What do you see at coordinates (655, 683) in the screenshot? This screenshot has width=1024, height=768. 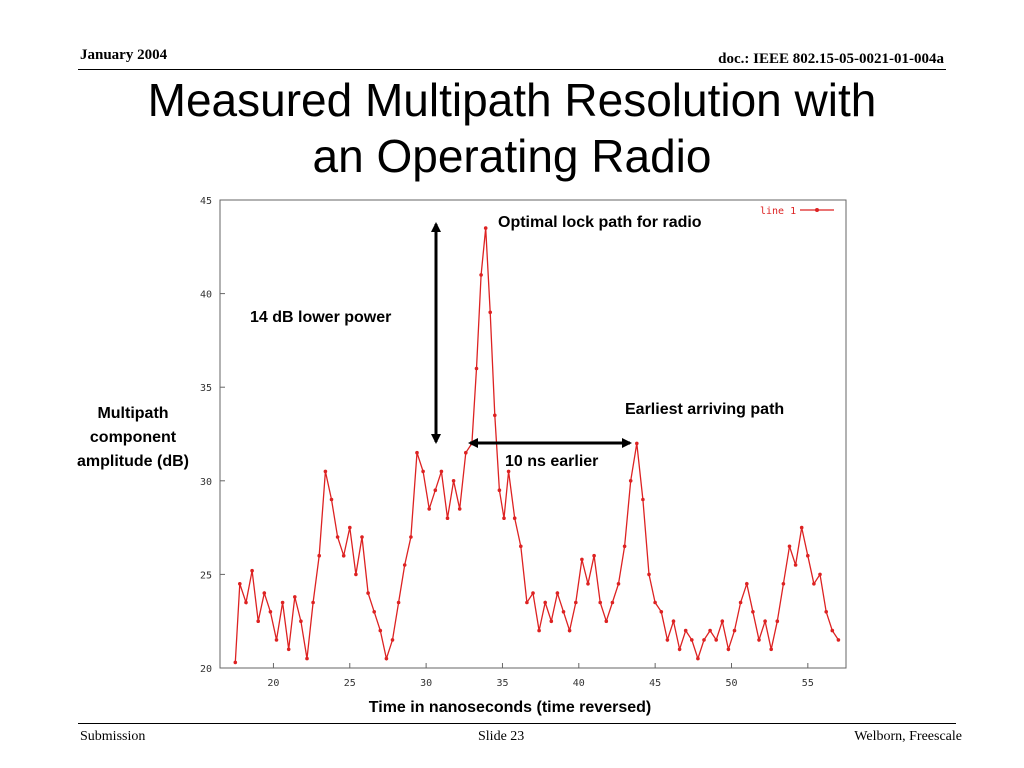 I see `x-tick-label: 45` at bounding box center [655, 683].